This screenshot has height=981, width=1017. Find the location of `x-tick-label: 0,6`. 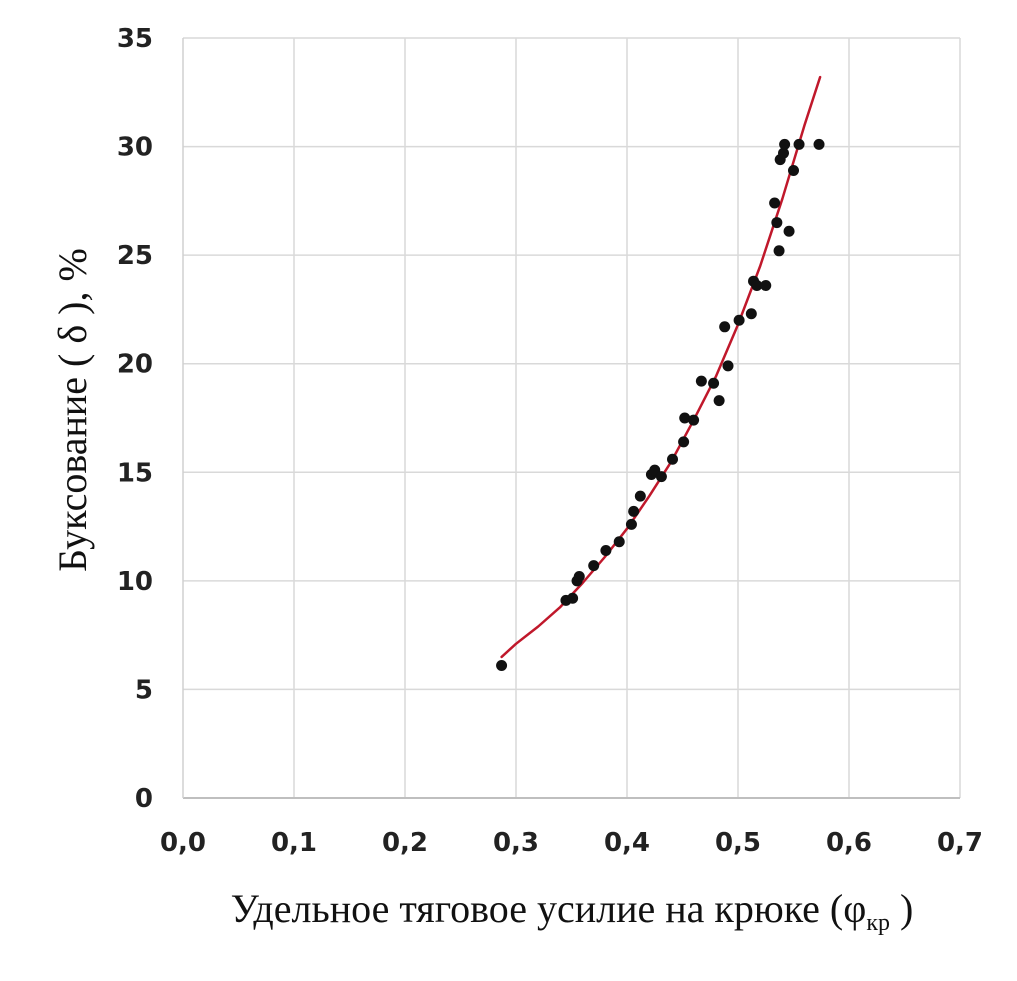

x-tick-label: 0,6 is located at coordinates (849, 843).